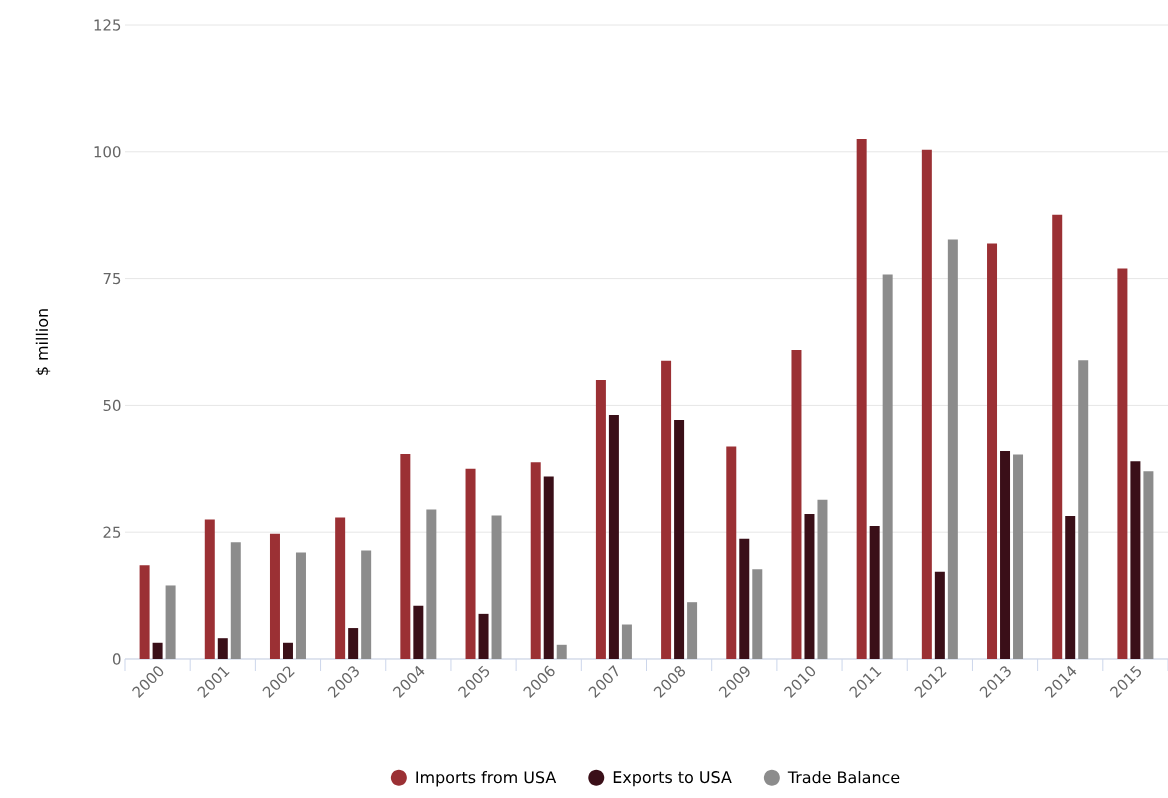 The height and width of the screenshot is (798, 1168). I want to click on y-tick-label: 50, so click(112, 405).